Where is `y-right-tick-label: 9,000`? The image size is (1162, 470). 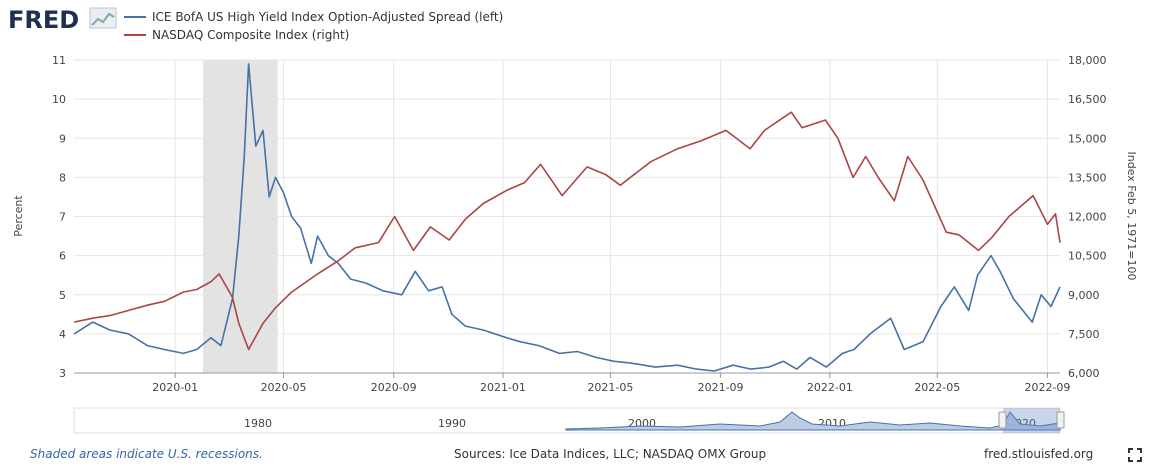
y-right-tick-label: 9,000 is located at coordinates (1084, 295).